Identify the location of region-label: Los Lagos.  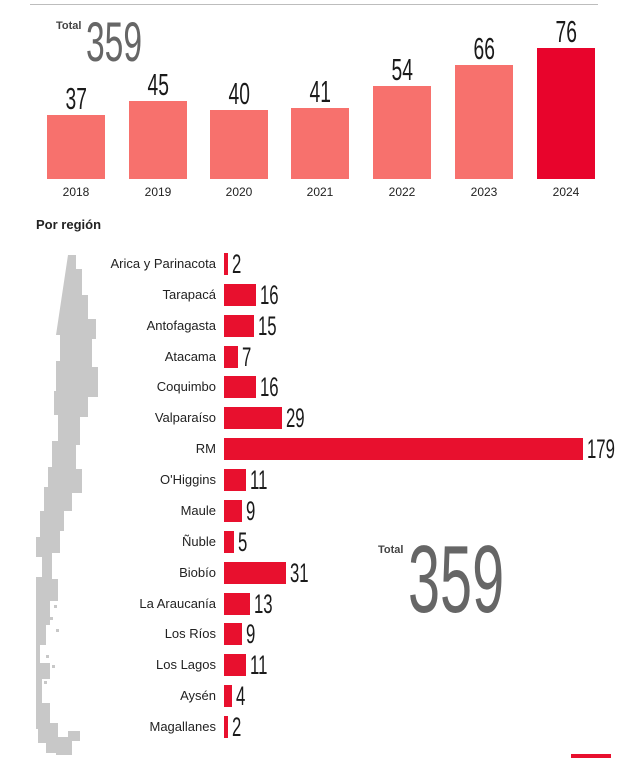
(186, 665).